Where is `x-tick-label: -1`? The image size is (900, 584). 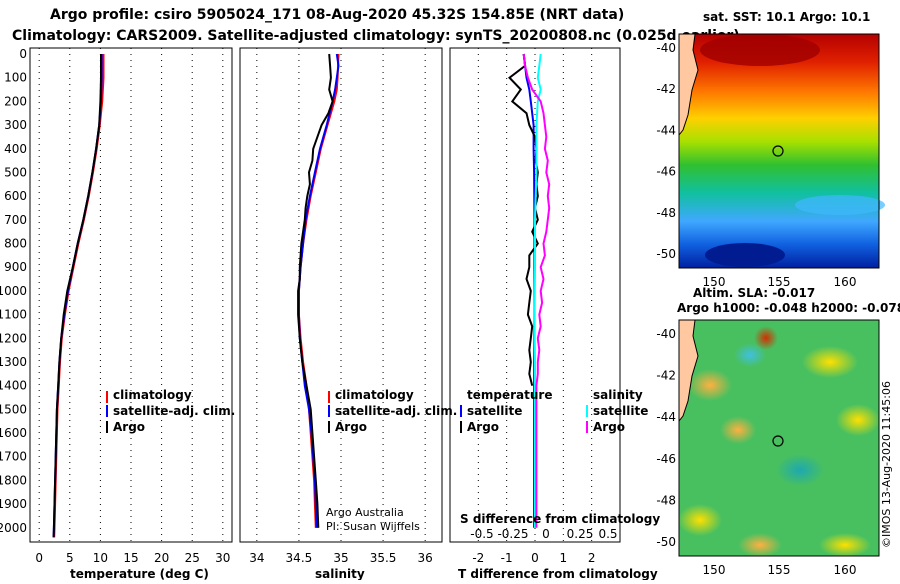 x-tick-label: -1 is located at coordinates (507, 558).